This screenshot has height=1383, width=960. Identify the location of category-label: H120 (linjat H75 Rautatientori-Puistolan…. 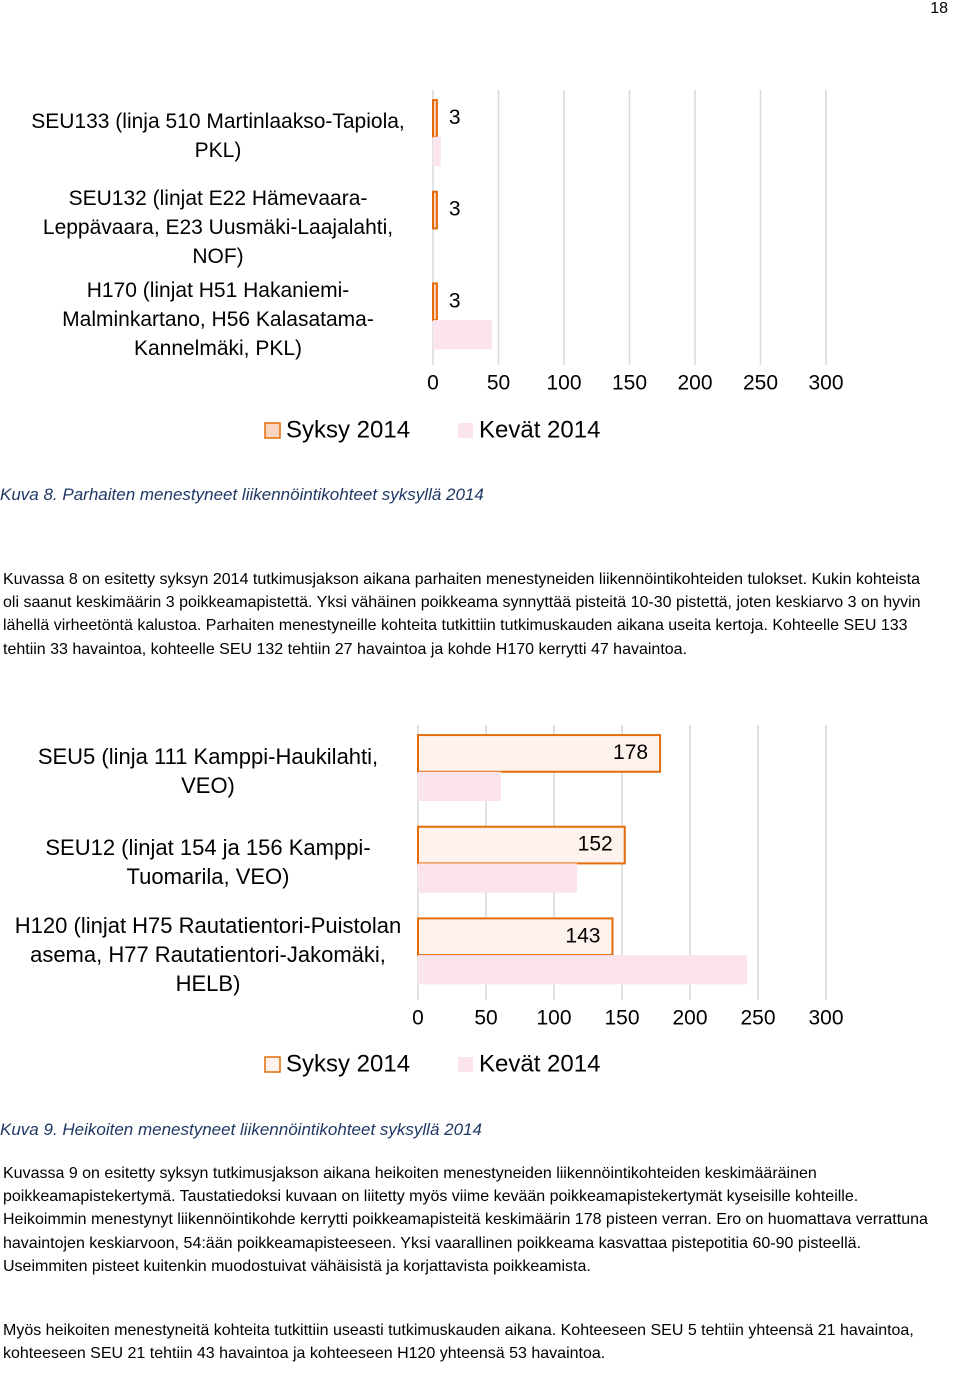
(208, 954).